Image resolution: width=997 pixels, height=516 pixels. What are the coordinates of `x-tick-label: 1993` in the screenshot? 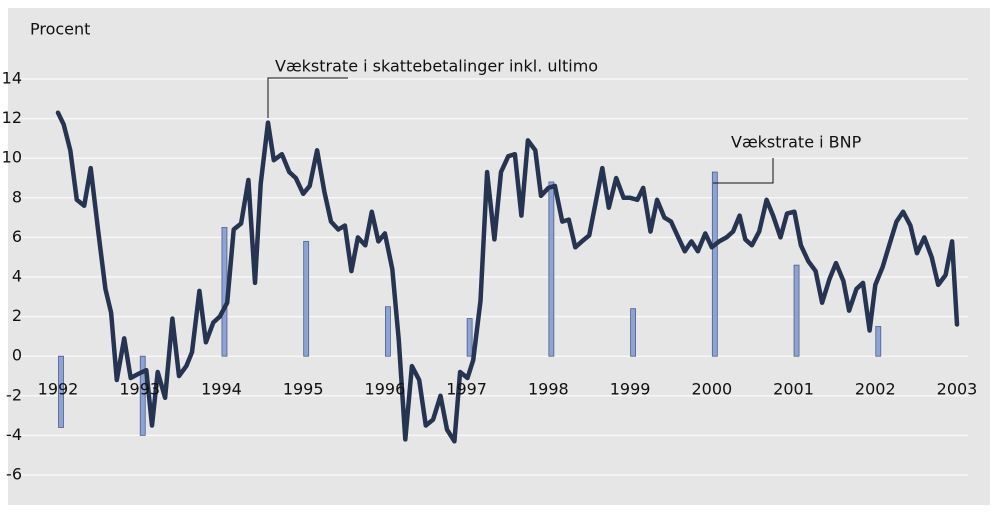 It's located at (139, 389).